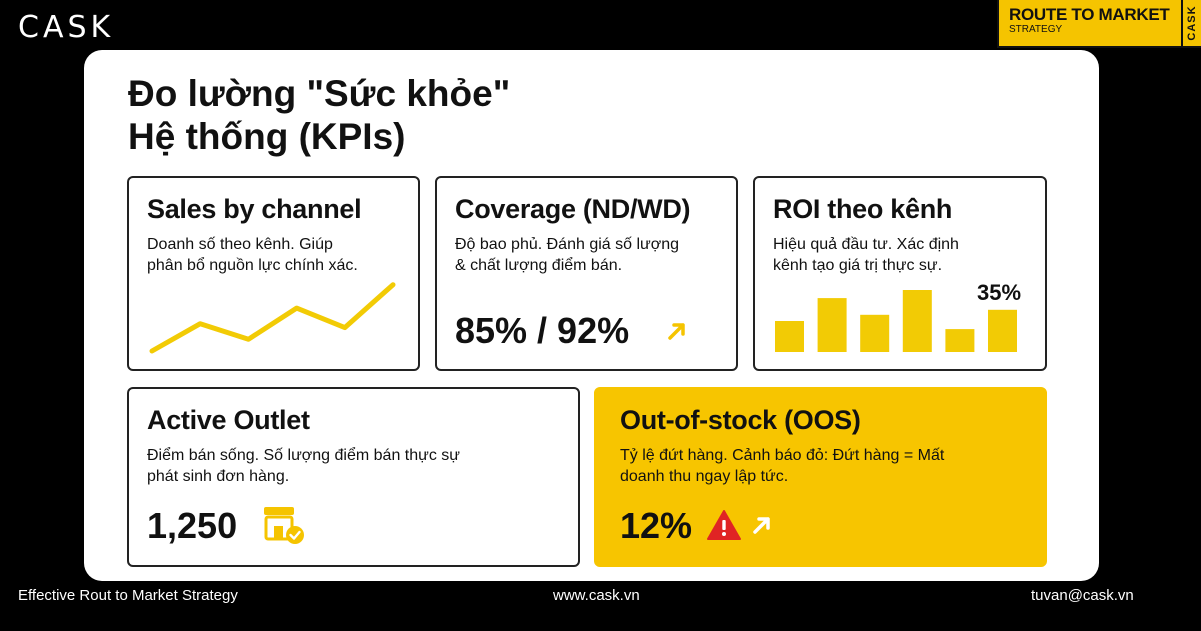 The height and width of the screenshot is (631, 1201). I want to click on sales-trend-line, so click(272, 318).